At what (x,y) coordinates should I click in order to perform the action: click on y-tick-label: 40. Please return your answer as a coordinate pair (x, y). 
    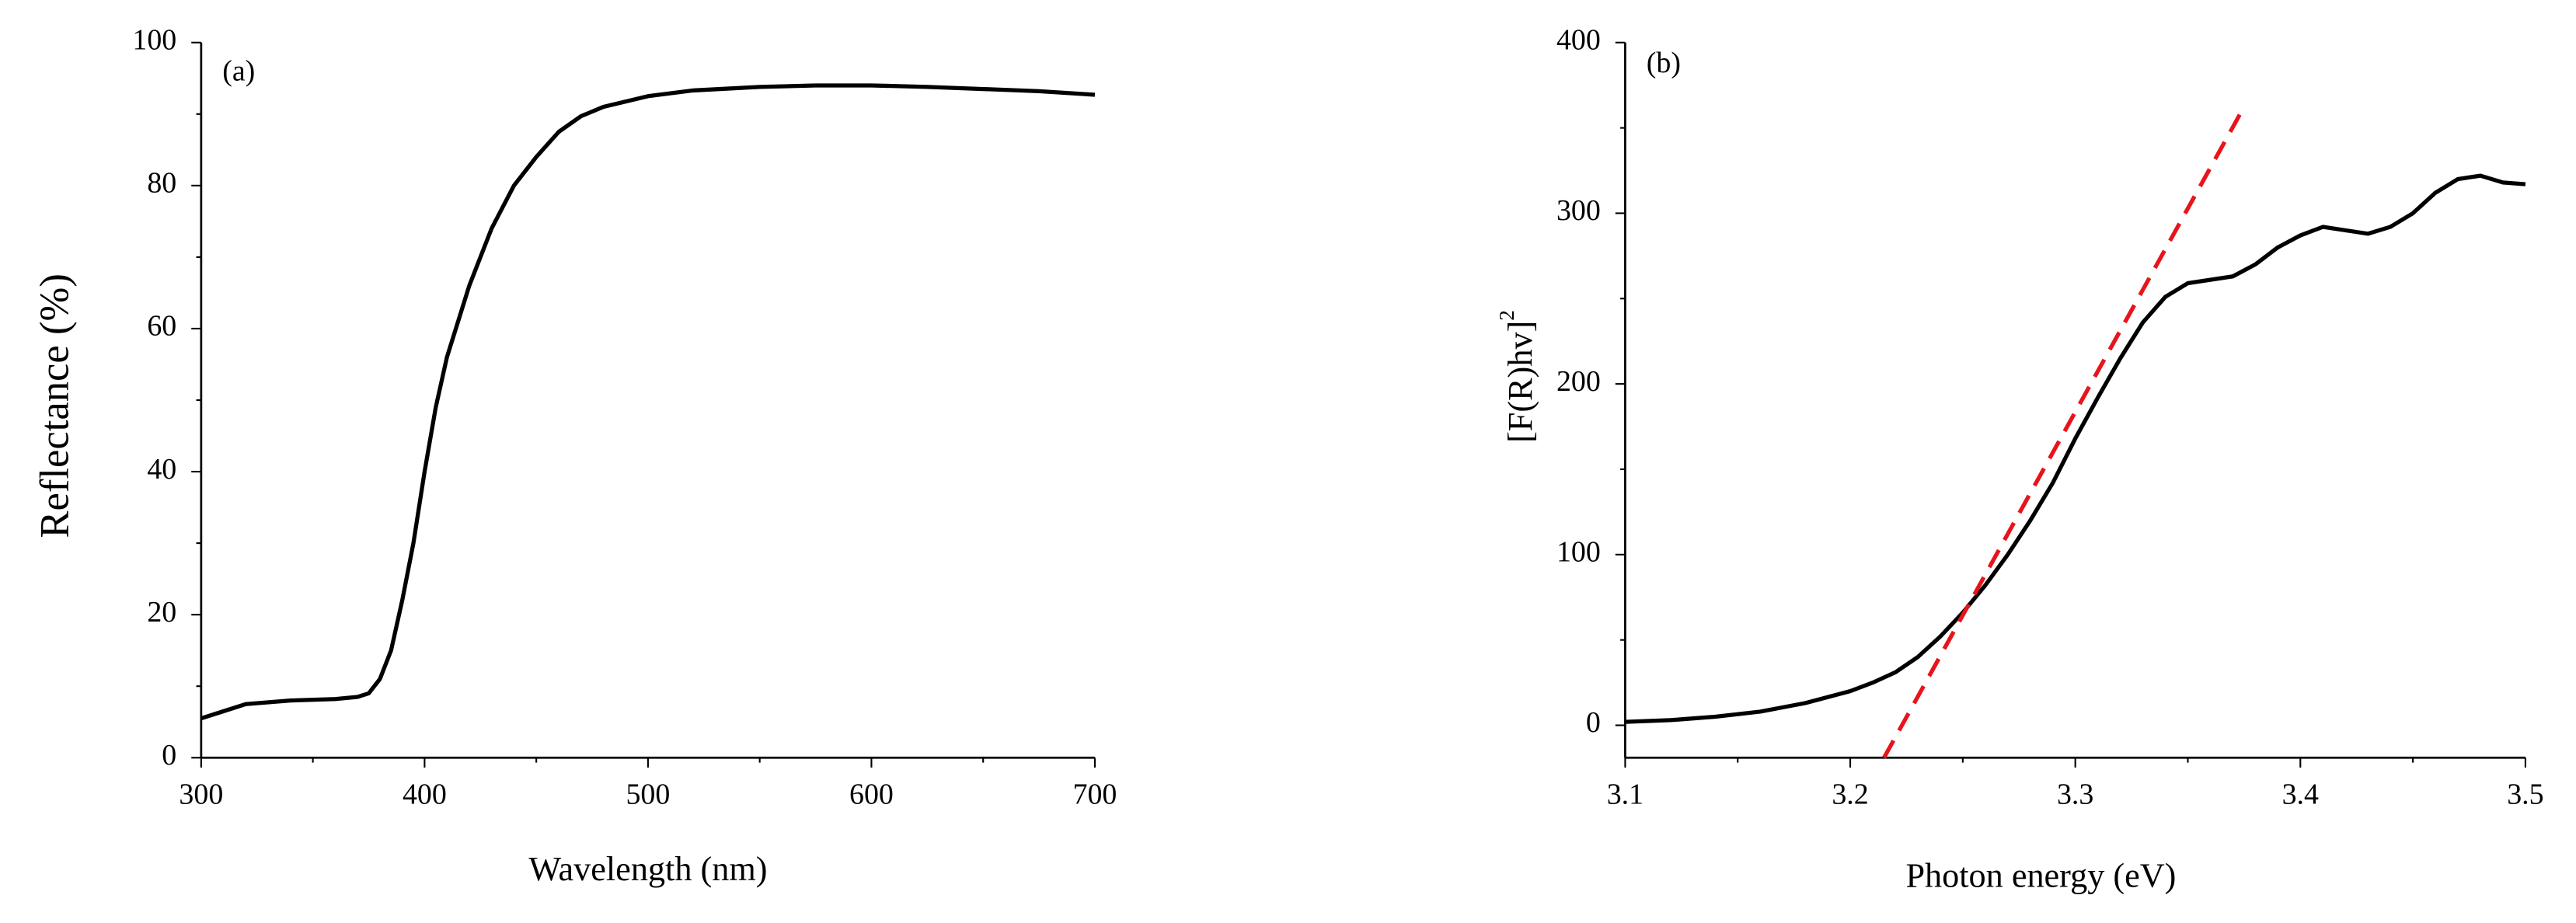
    Looking at the image, I should click on (161, 469).